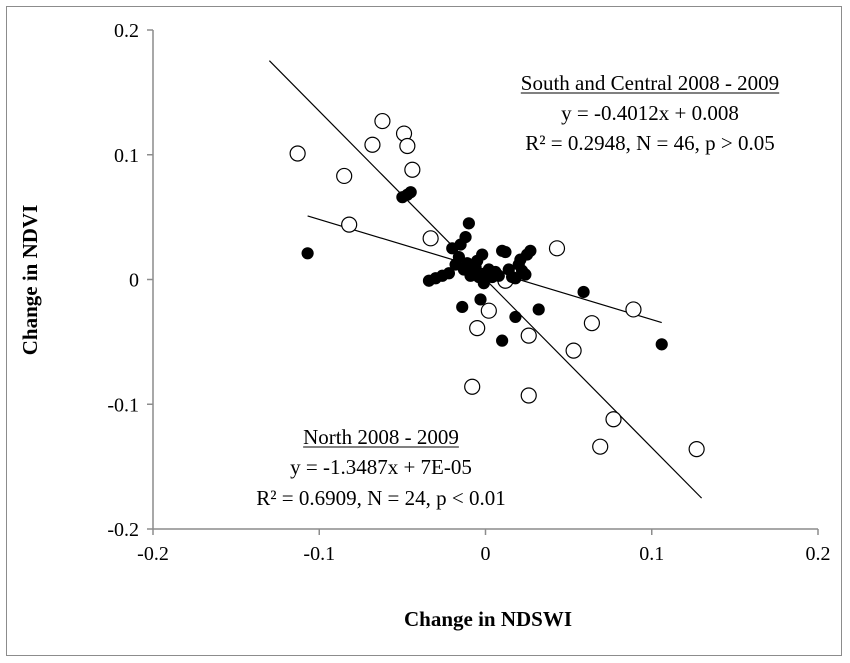  Describe the element at coordinates (126, 31) in the screenshot. I see `y-tick-label: 0.2` at that location.